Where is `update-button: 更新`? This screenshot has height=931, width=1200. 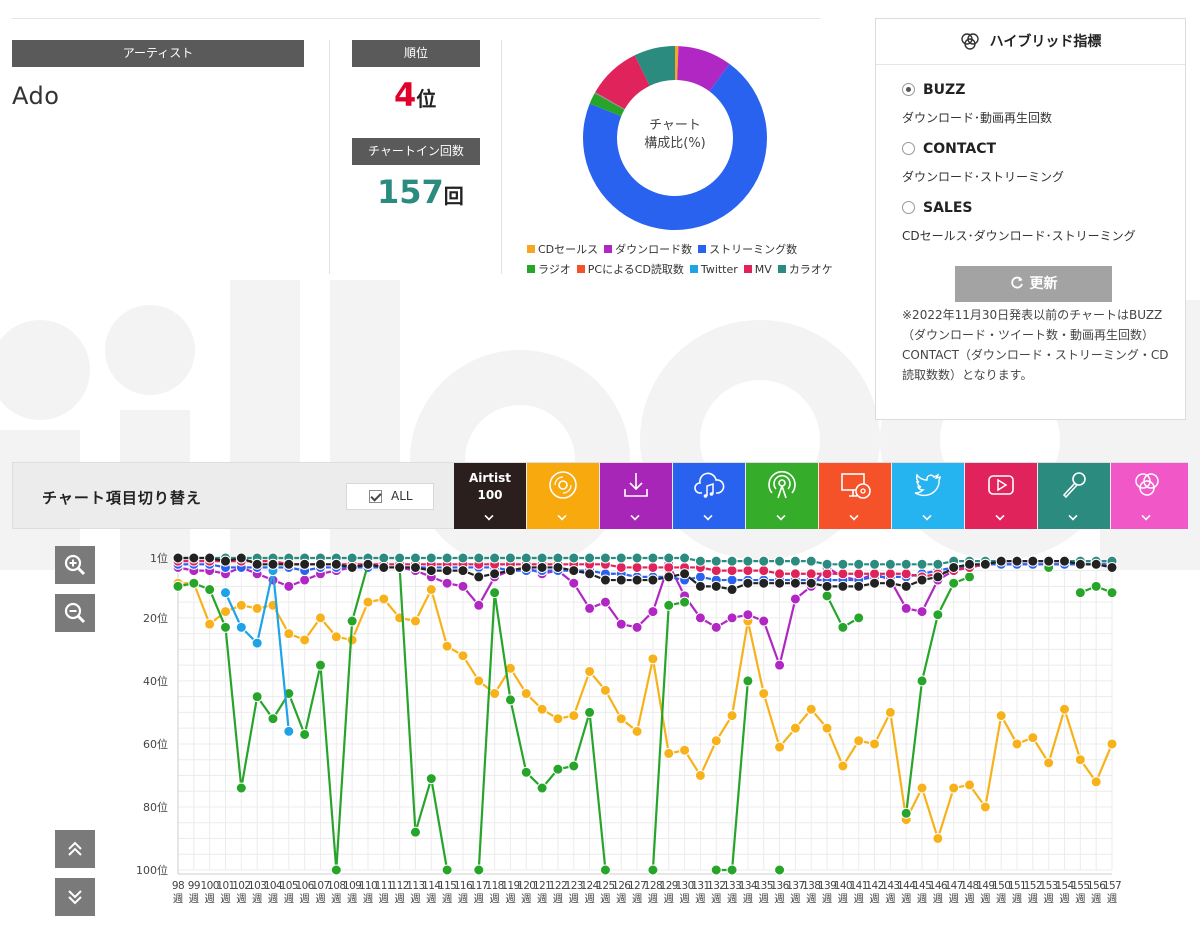
update-button: 更新 is located at coordinates (1033, 284).